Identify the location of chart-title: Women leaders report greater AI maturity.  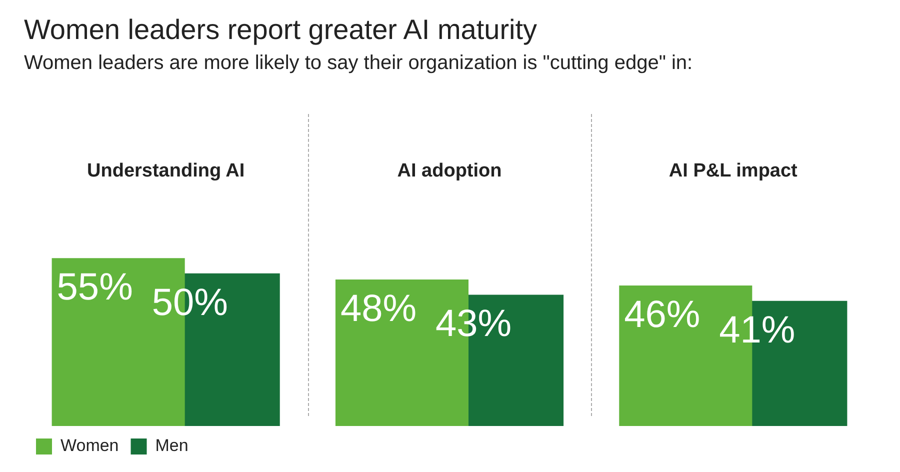
(281, 30).